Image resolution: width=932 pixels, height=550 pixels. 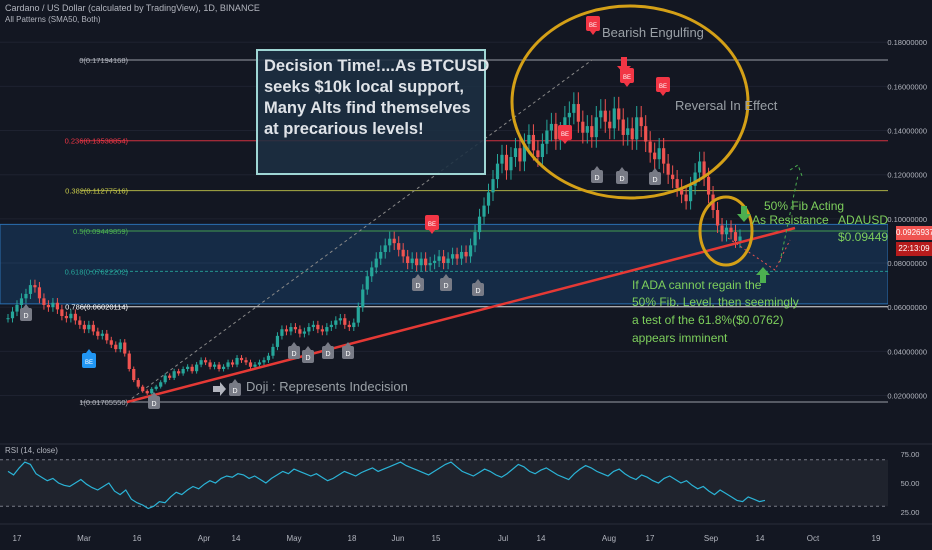 What do you see at coordinates (377, 66) in the screenshot?
I see `annotation-line-1: Decision Time!...As BTCUSD` at bounding box center [377, 66].